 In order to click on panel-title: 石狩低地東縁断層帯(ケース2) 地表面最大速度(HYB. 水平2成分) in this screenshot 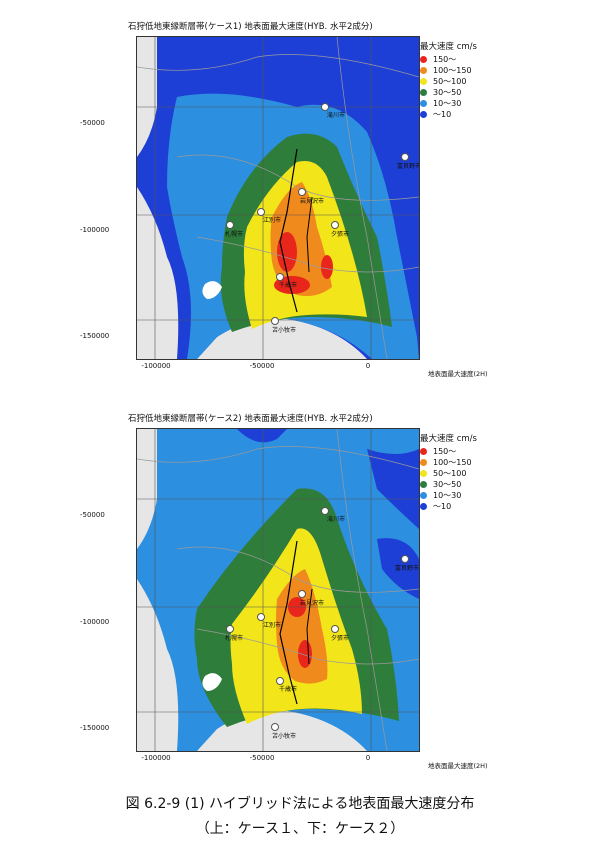, I will do `click(250, 419)`.